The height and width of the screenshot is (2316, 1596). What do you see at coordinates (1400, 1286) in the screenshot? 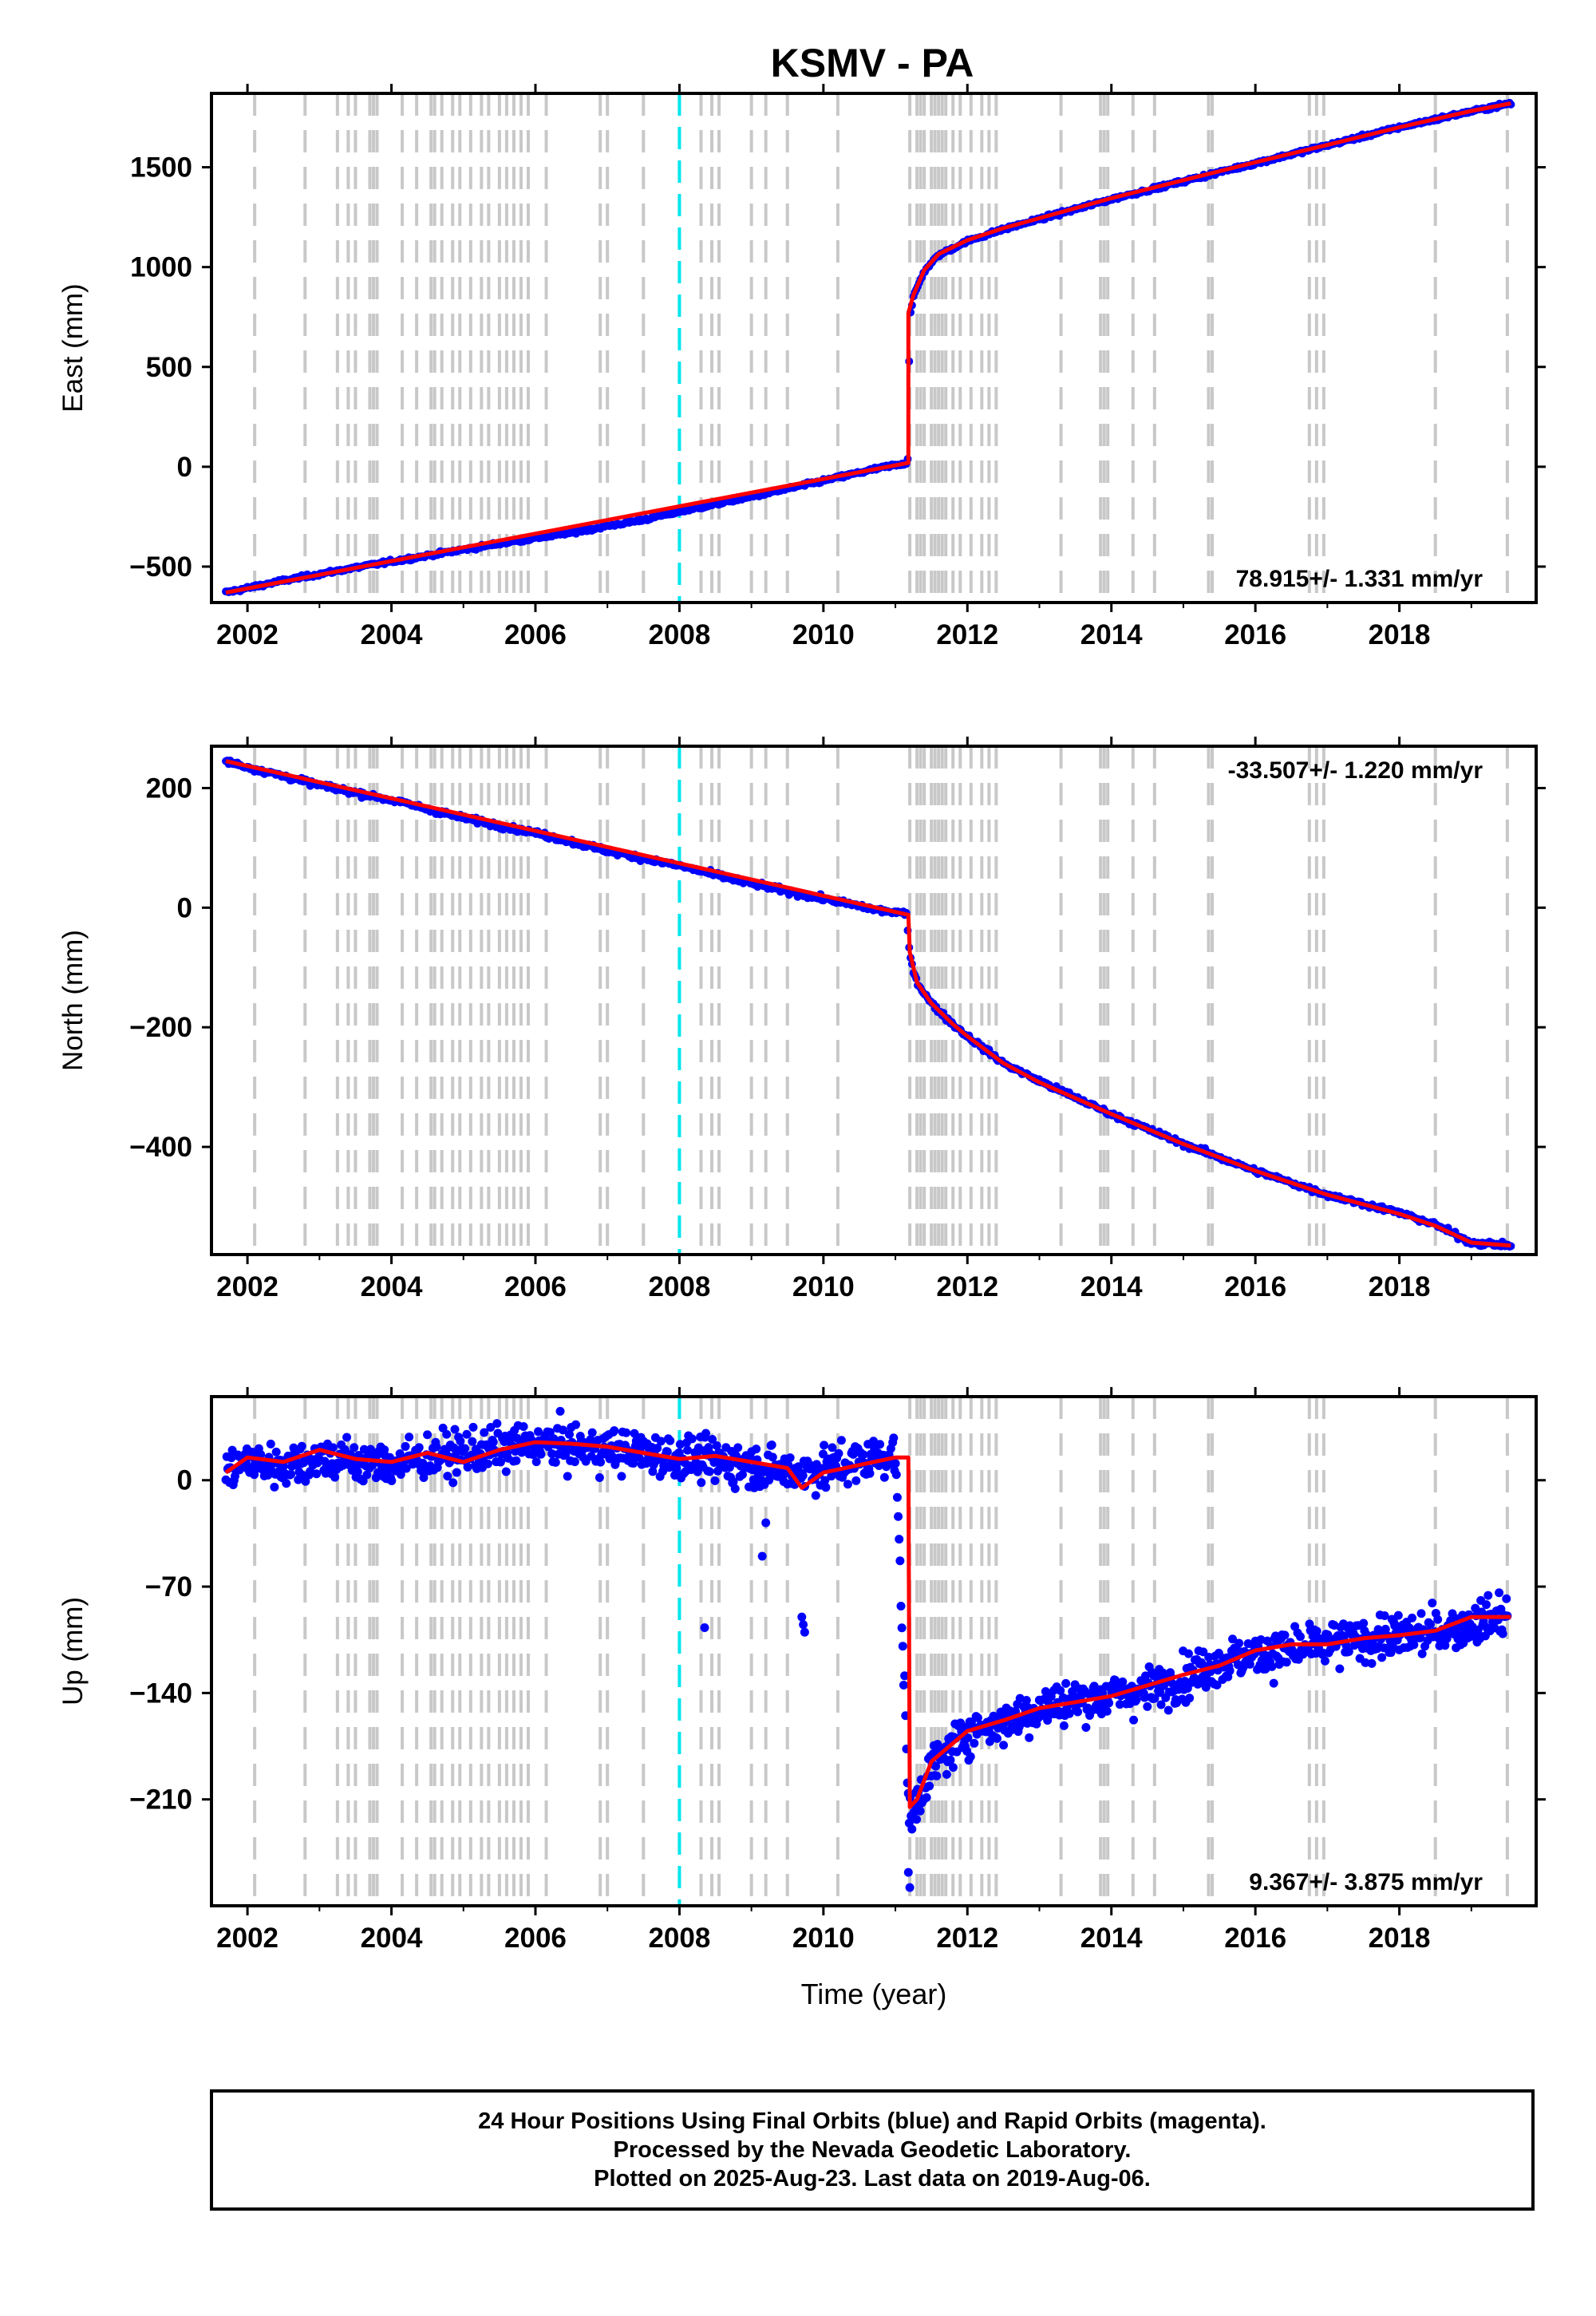
I see `x-tick-label: 2018` at bounding box center [1400, 1286].